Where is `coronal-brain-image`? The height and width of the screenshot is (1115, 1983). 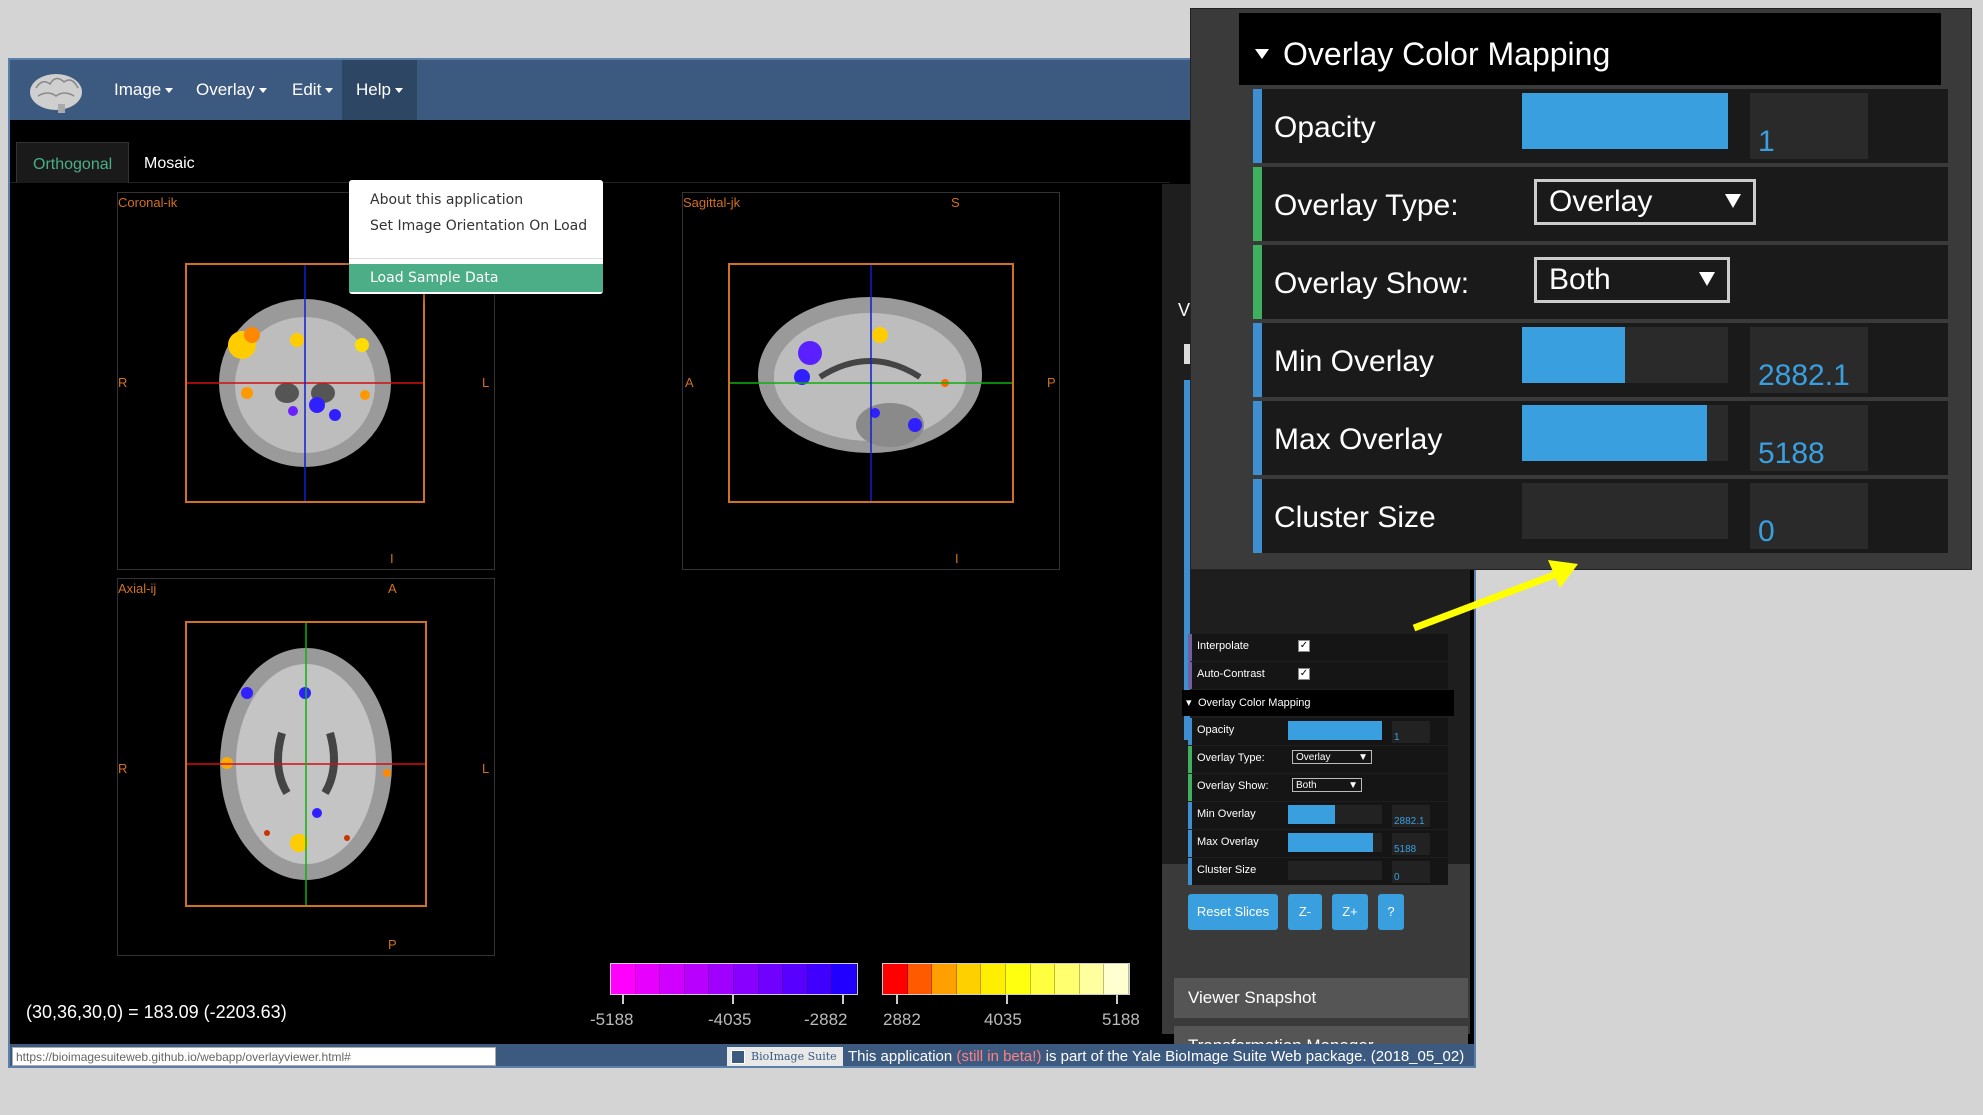 coronal-brain-image is located at coordinates (305, 383).